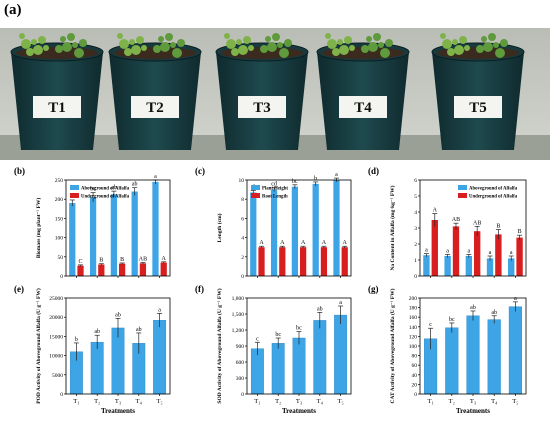 This screenshot has width=550, height=424. Describe the element at coordinates (59, 181) in the screenshot. I see `y-tick-label: 250` at that location.